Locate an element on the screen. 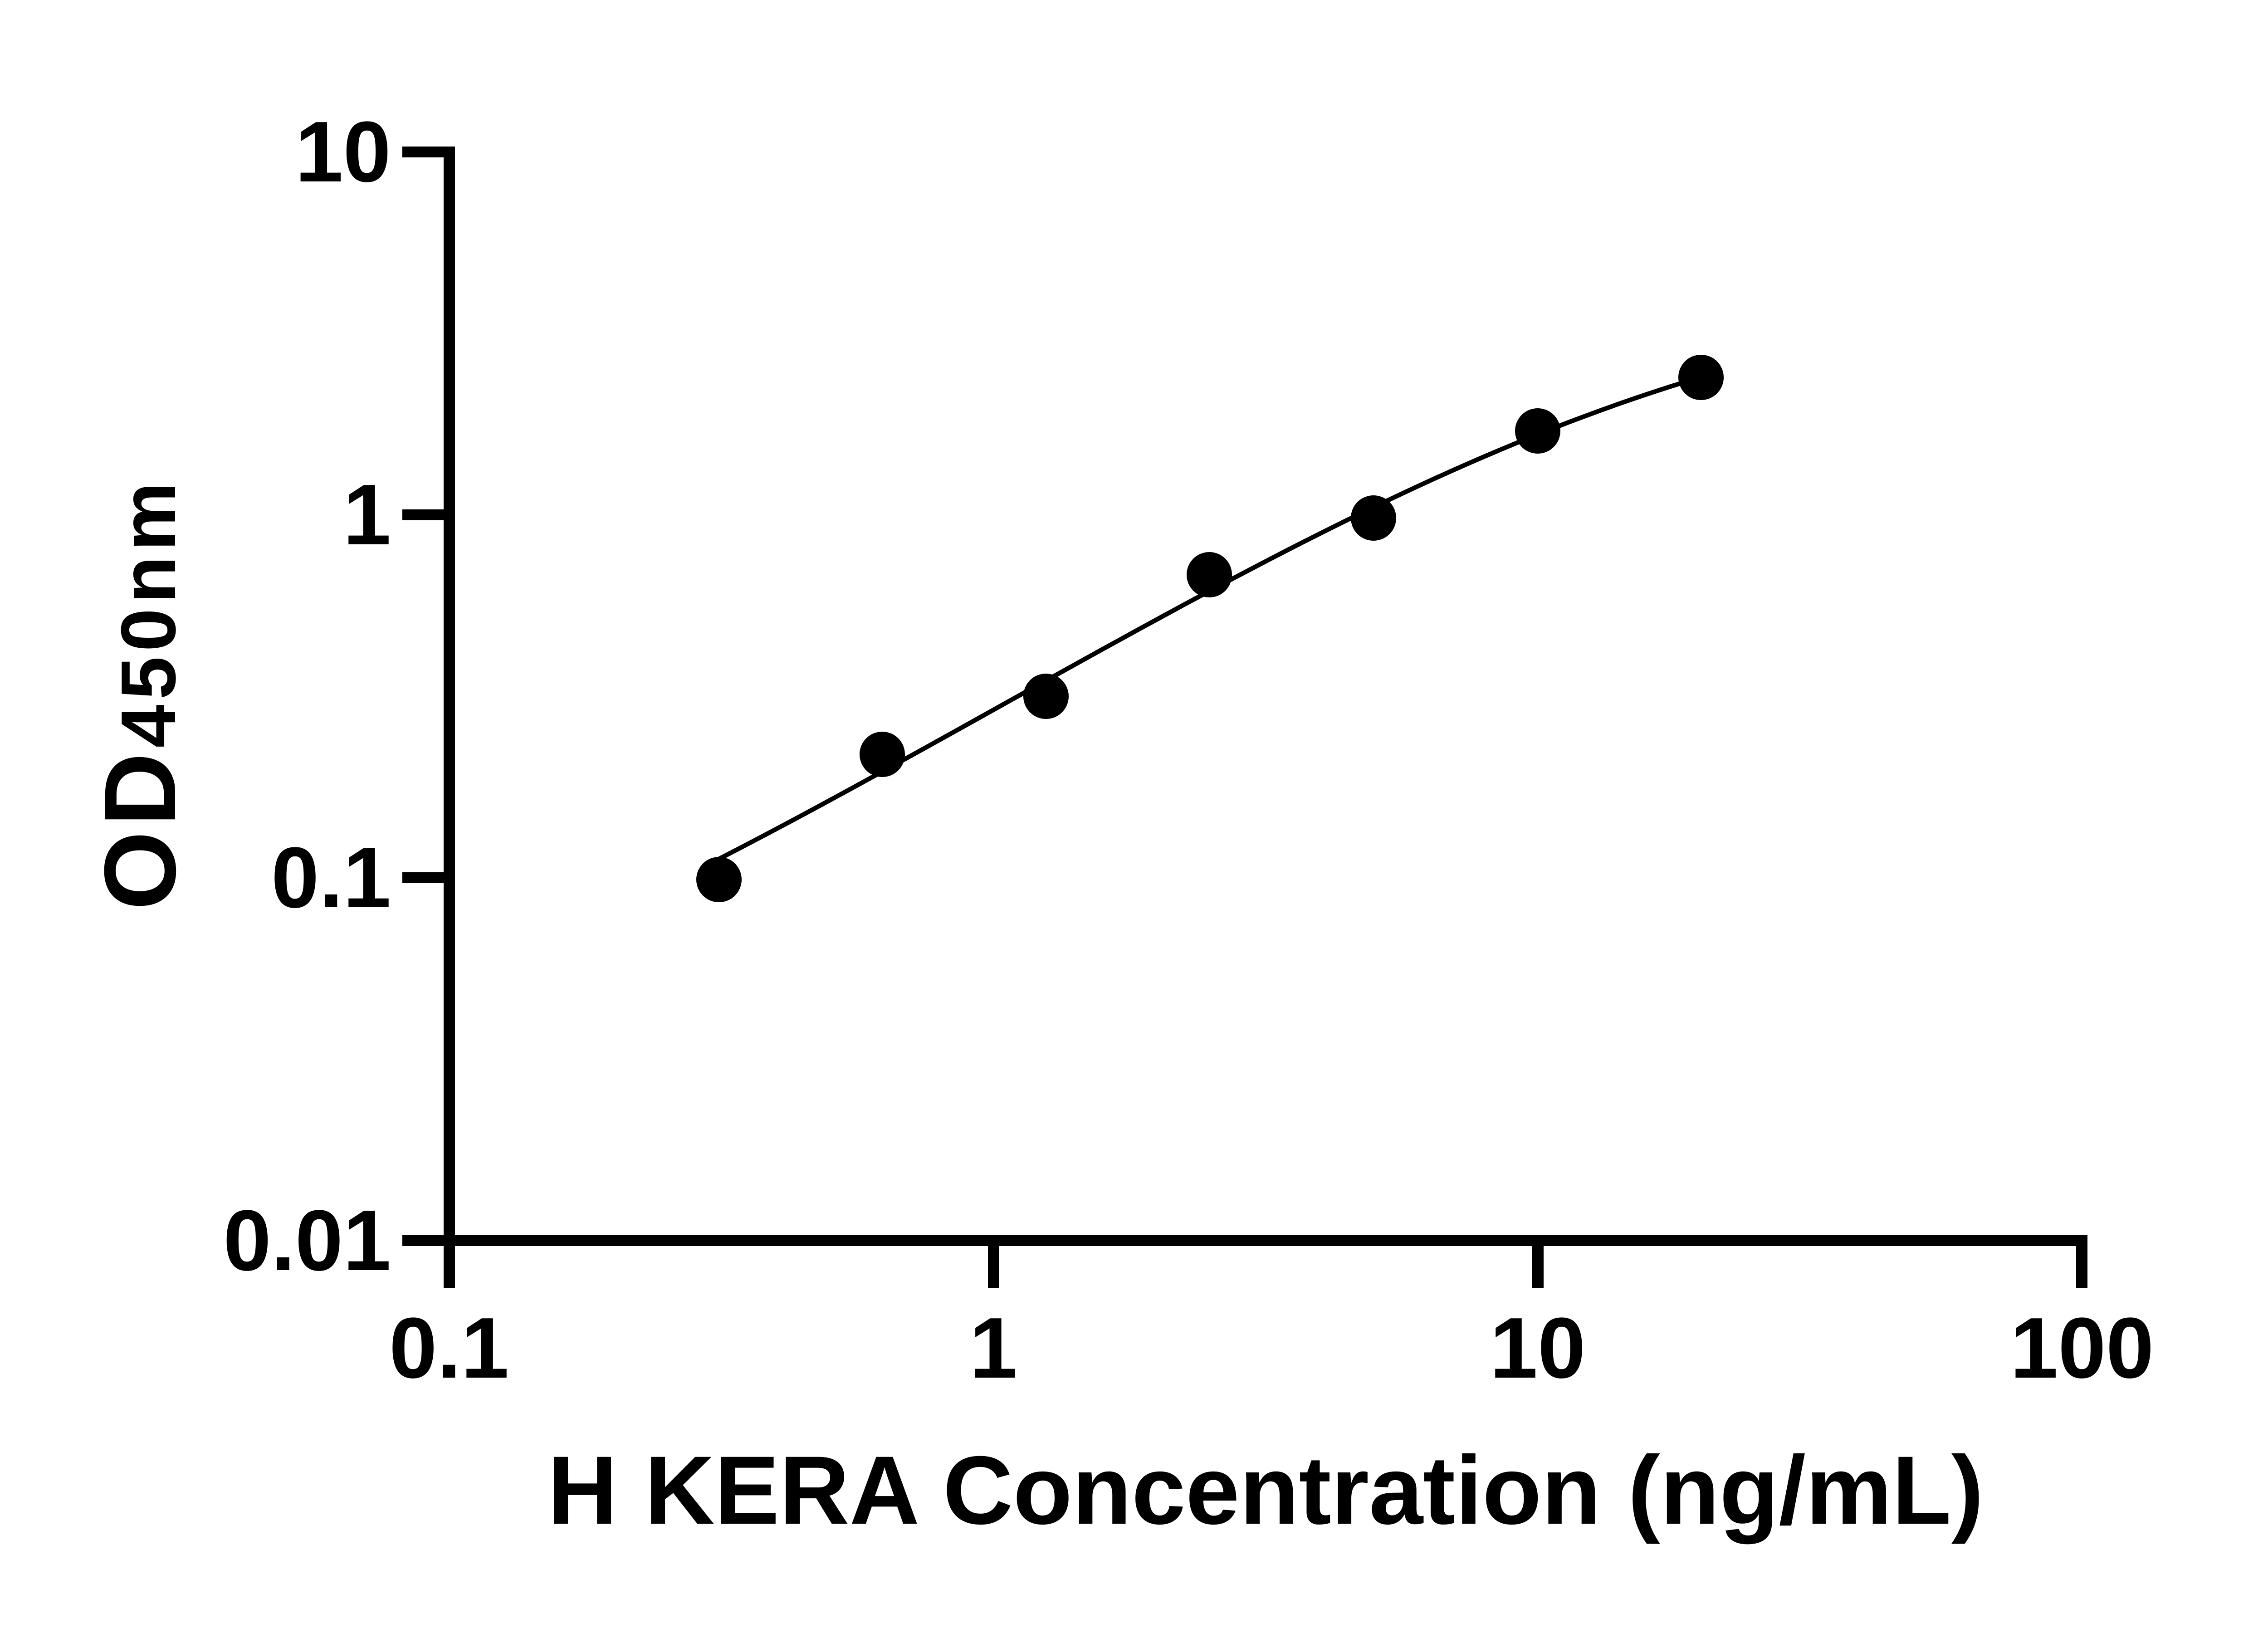  svg-text: 0.01 is located at coordinates (307, 1241).